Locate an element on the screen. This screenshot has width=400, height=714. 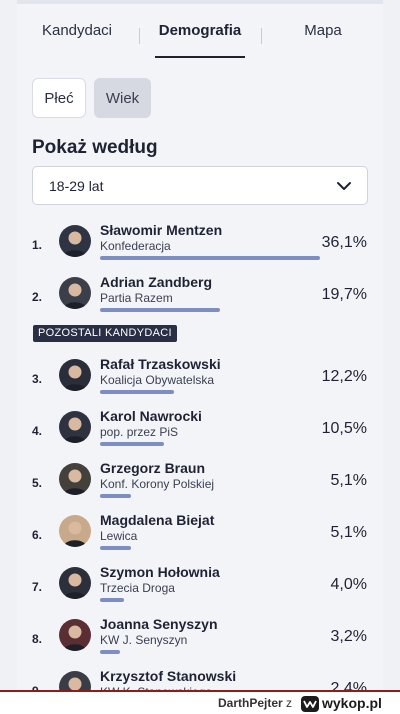
other-candidates-badge: POZOSTALI KANDYDACI is located at coordinates (105, 333).